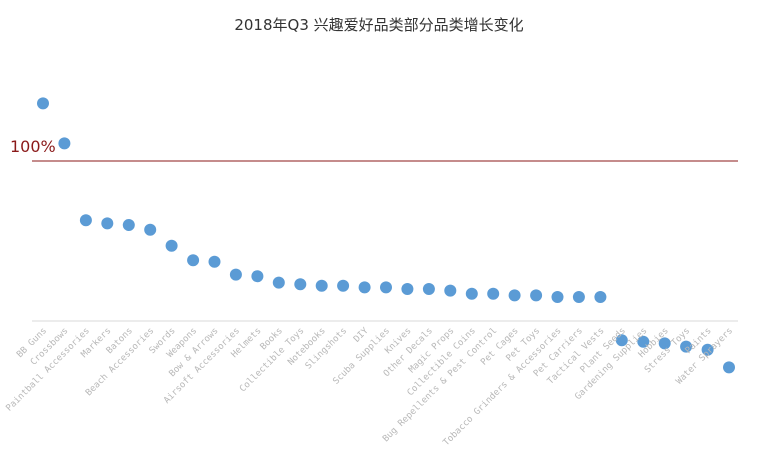  I want to click on chart-title: 2018年Q3 兴趣爱好品类部分品类增长变化, so click(378, 25).